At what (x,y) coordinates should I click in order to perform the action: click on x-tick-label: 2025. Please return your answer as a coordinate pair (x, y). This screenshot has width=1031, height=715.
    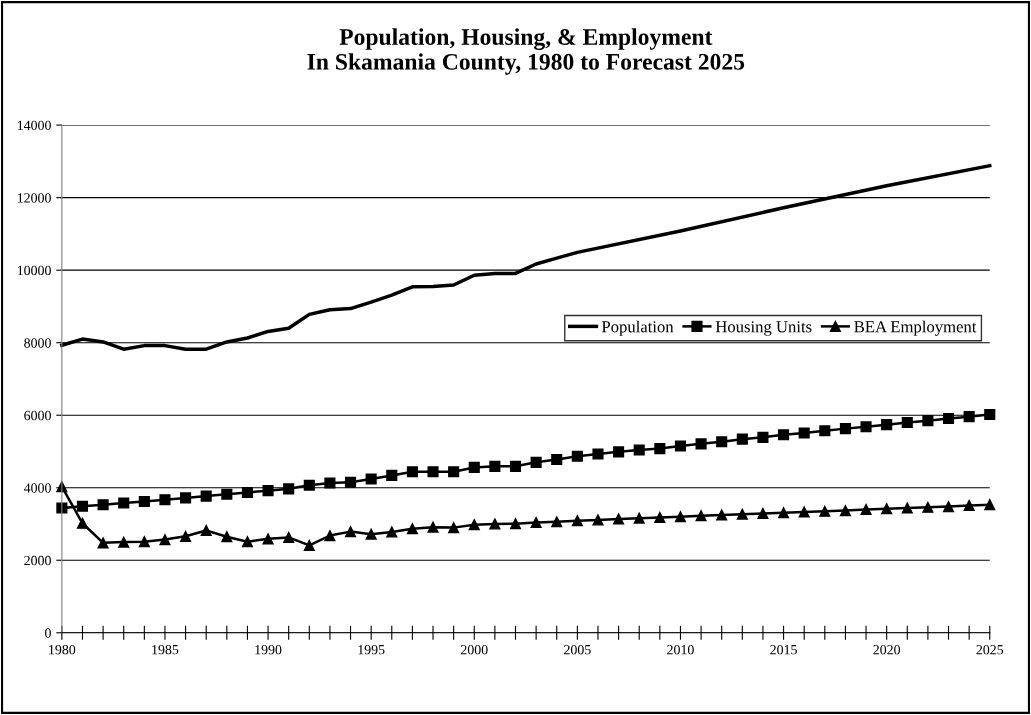
    Looking at the image, I should click on (990, 649).